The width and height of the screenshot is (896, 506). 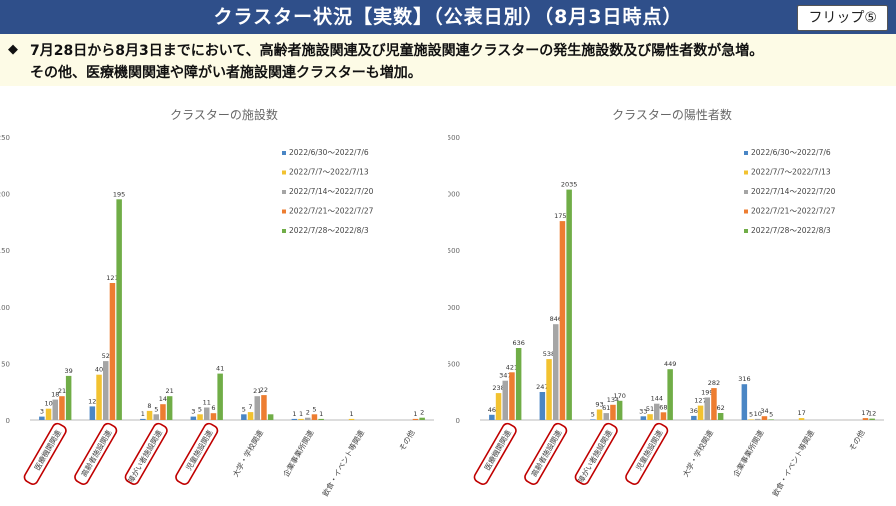 What do you see at coordinates (672, 114) in the screenshot?
I see `chart-title: クラスターの陽性者数` at bounding box center [672, 114].